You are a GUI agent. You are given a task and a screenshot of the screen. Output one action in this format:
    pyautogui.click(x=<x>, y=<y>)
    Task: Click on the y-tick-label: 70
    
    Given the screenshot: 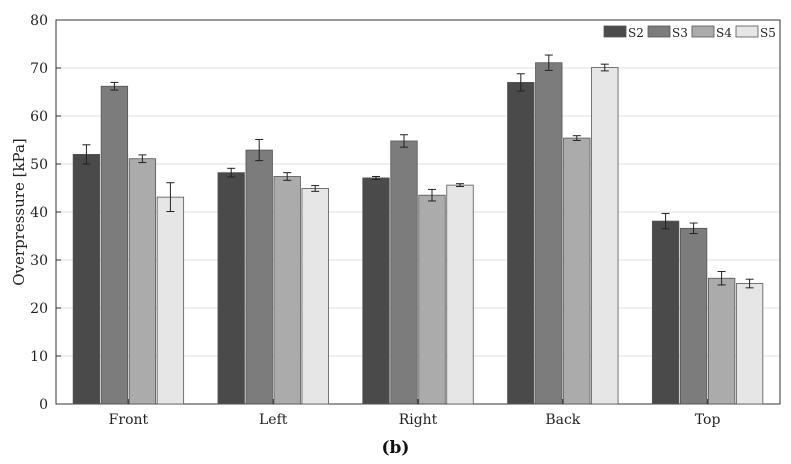 What is the action you would take?
    pyautogui.click(x=39, y=69)
    